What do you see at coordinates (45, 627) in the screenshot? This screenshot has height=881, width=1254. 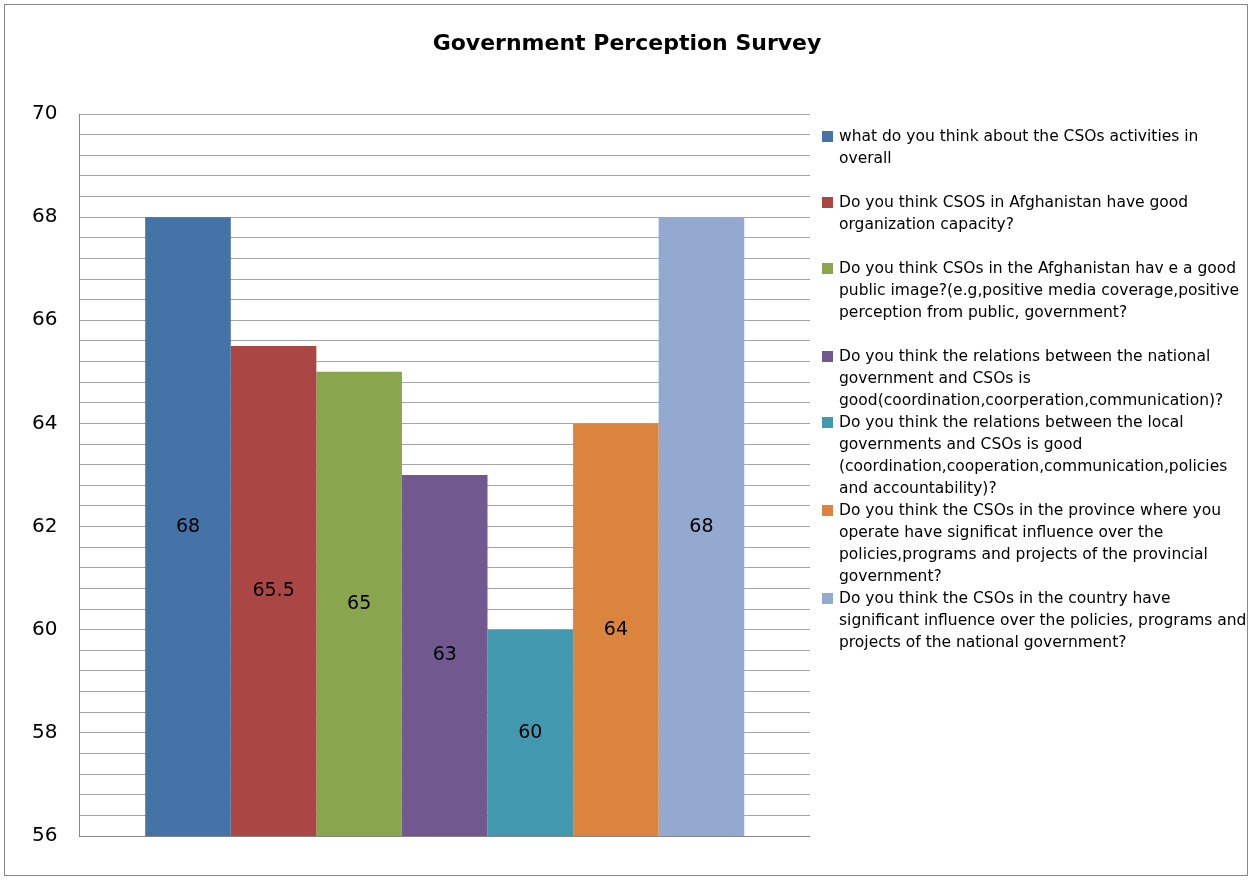 I see `y-tick-label: 60` at bounding box center [45, 627].